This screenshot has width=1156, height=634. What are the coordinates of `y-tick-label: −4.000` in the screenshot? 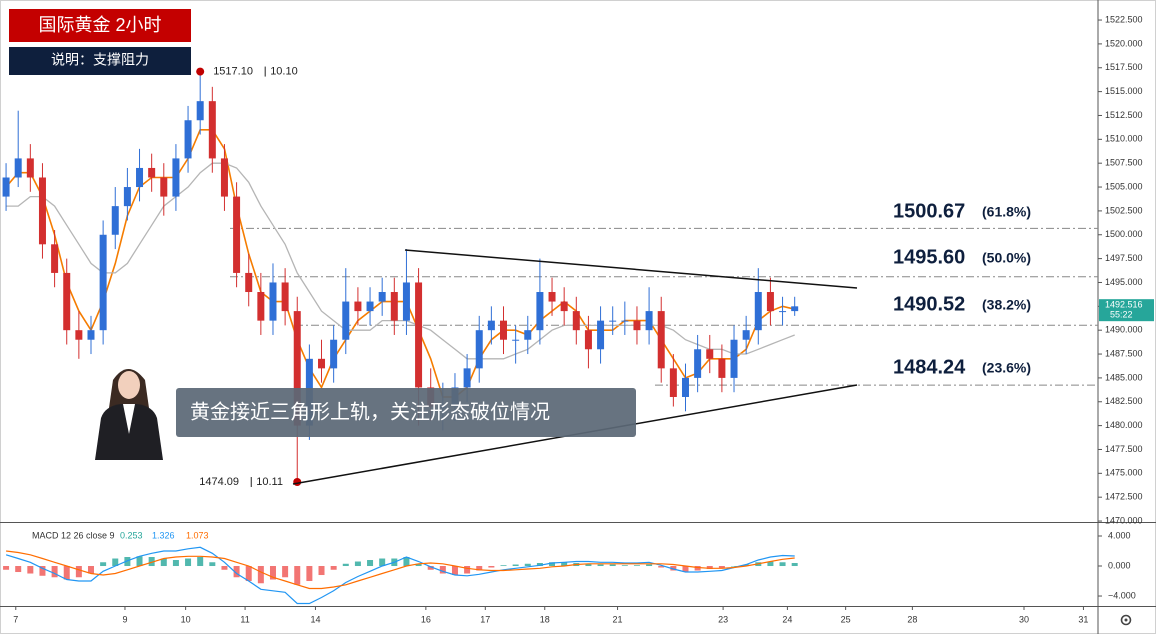 It's located at (1122, 595).